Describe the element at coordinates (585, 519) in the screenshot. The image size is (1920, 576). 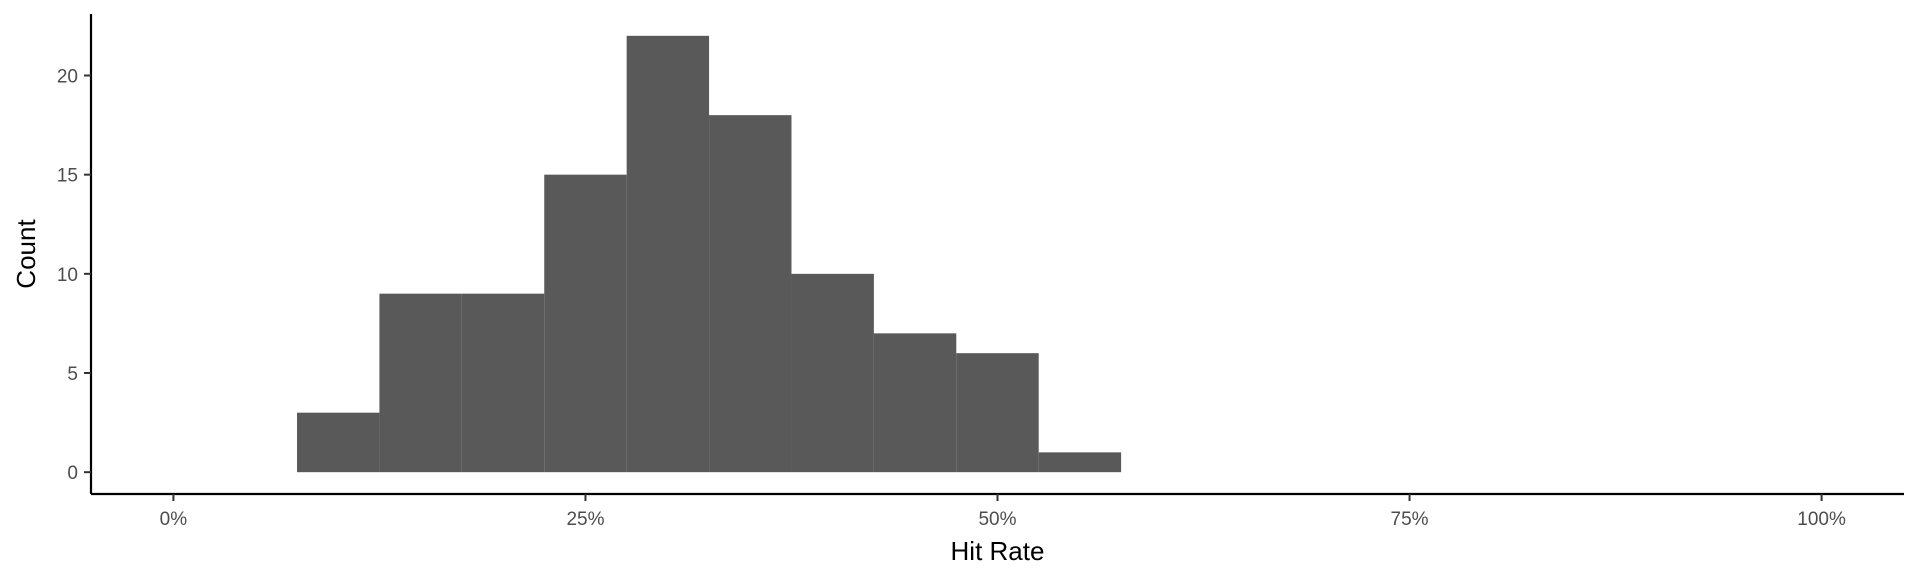
I see `x-tick-label: 25%` at that location.